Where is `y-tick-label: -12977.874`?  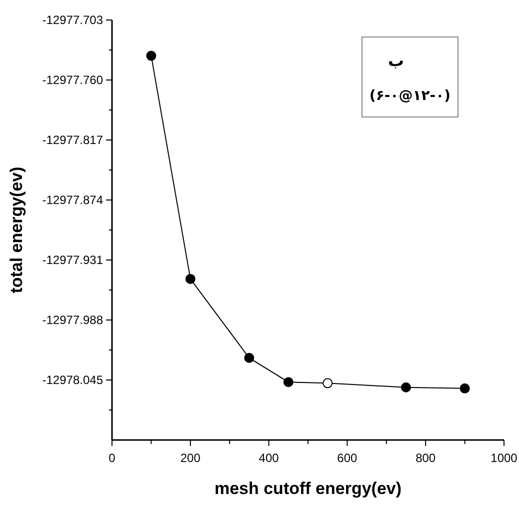
y-tick-label: -12977.874 is located at coordinates (73, 200).